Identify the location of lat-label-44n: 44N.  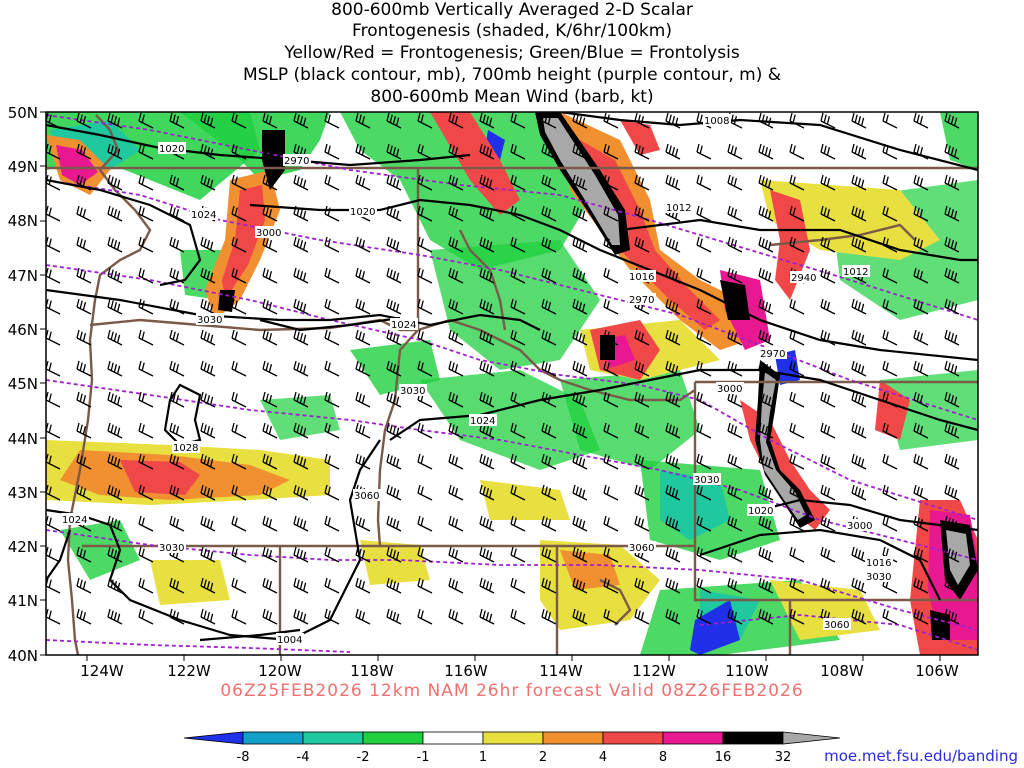
(23, 439).